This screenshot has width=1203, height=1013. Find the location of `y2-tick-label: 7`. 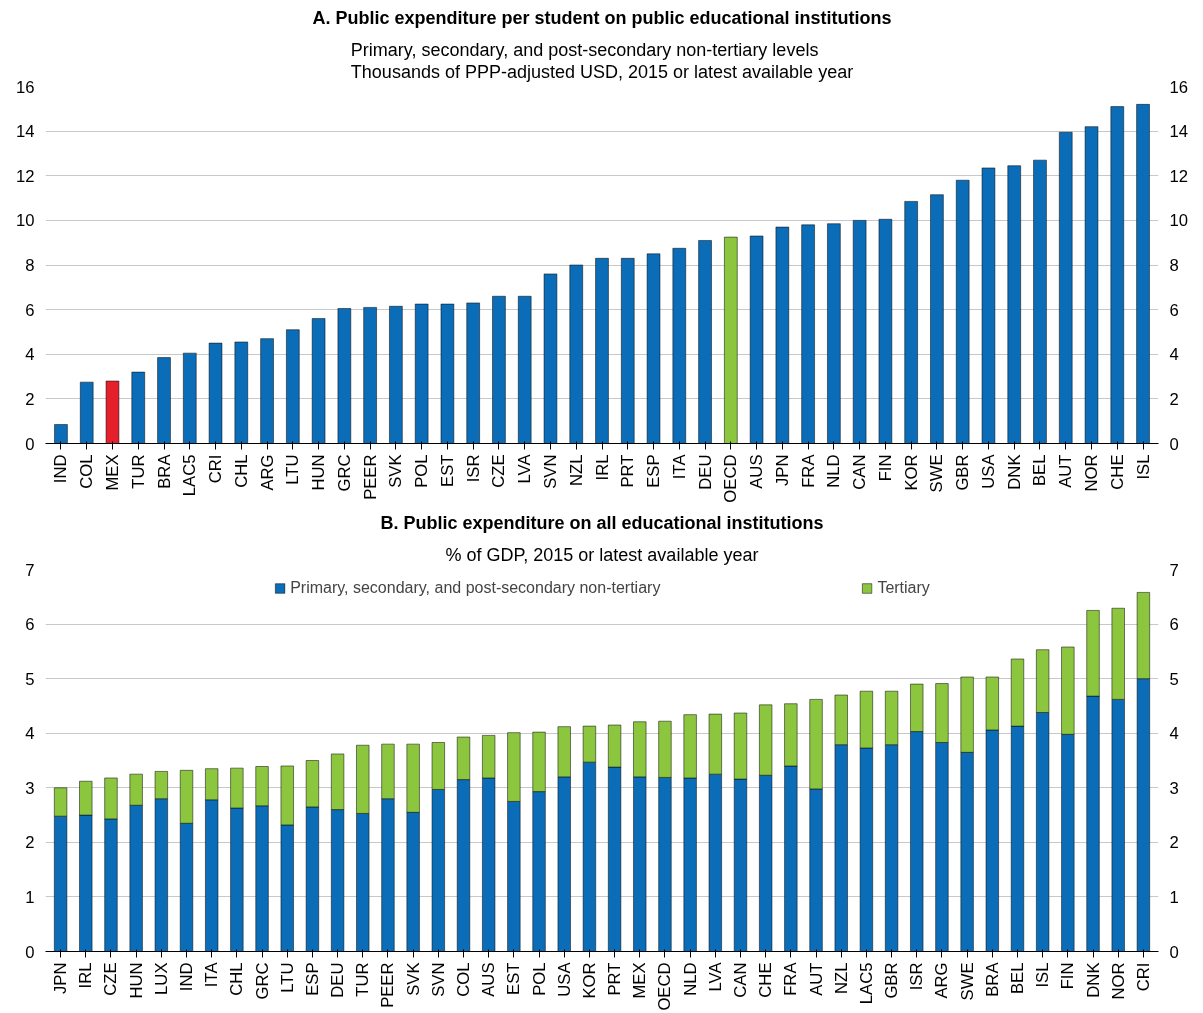

y2-tick-label: 7 is located at coordinates (1174, 570).